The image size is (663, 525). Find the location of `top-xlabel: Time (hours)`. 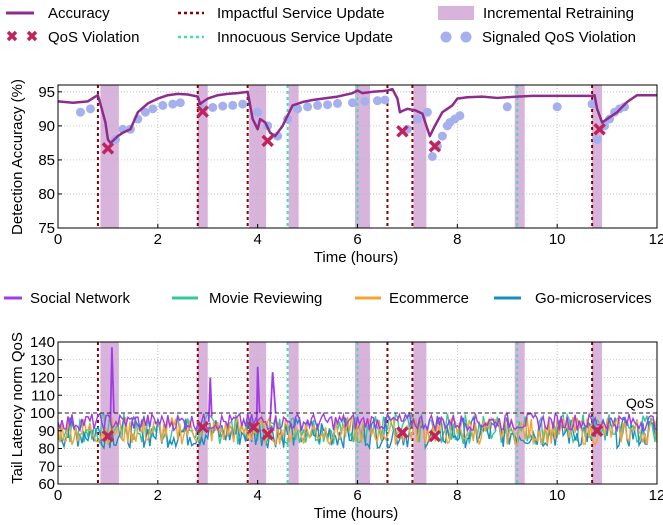

top-xlabel: Time (hours) is located at coordinates (356, 257).